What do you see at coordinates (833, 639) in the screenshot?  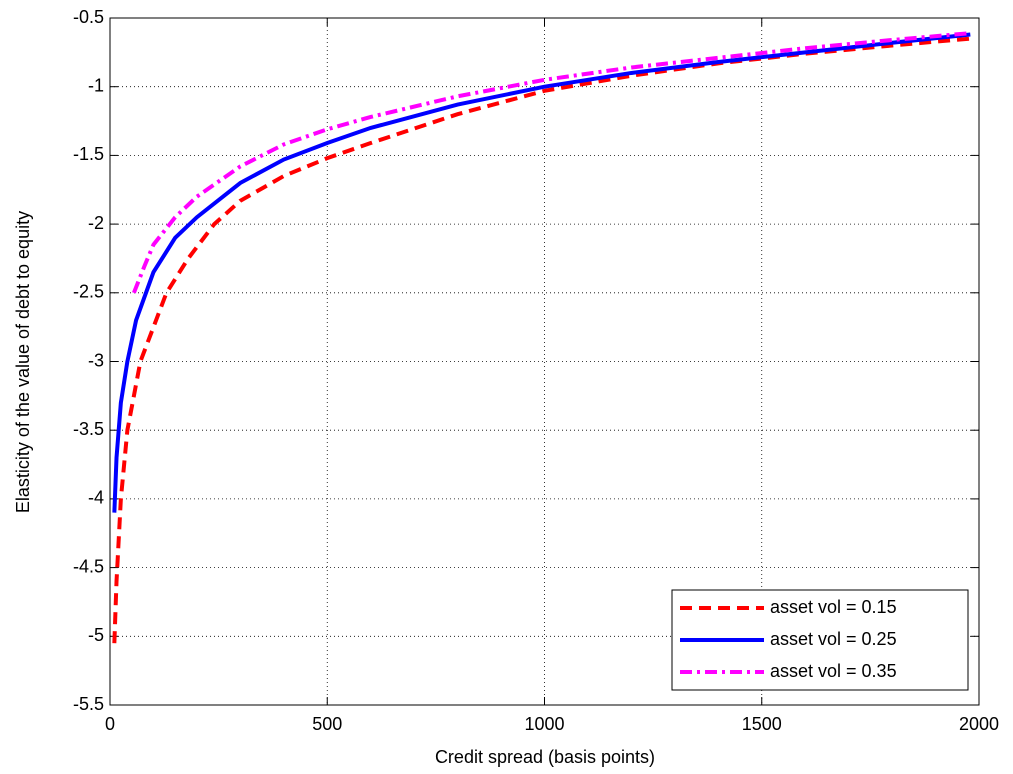 I see `legend-label: asset vol = 0.25` at bounding box center [833, 639].